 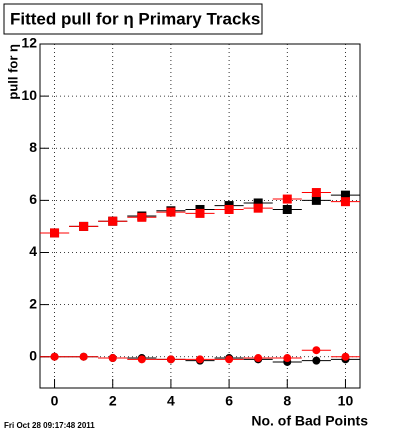 What do you see at coordinates (29, 95) in the screenshot?
I see `y-tick-label: 10` at bounding box center [29, 95].